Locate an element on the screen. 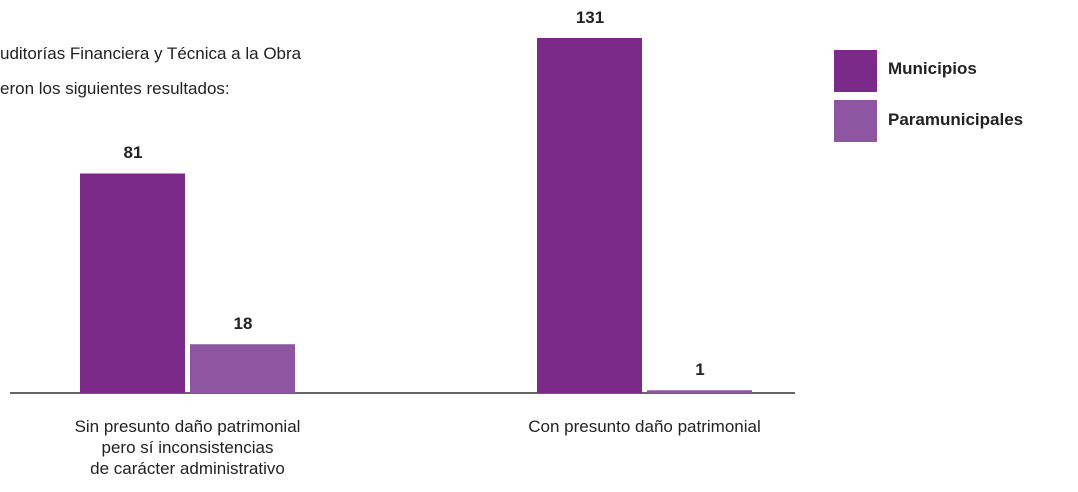  value-label: 18 is located at coordinates (243, 324).